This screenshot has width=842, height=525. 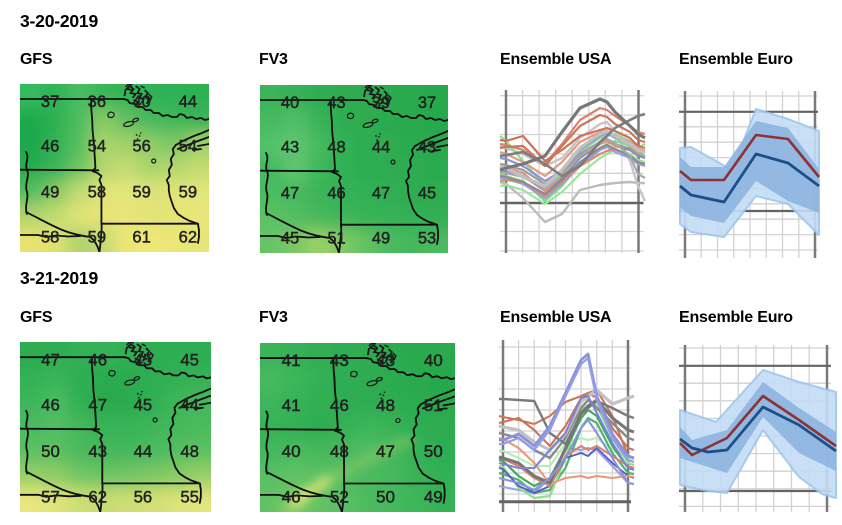 What do you see at coordinates (97, 101) in the screenshot?
I see `svg-text: 36` at bounding box center [97, 101].